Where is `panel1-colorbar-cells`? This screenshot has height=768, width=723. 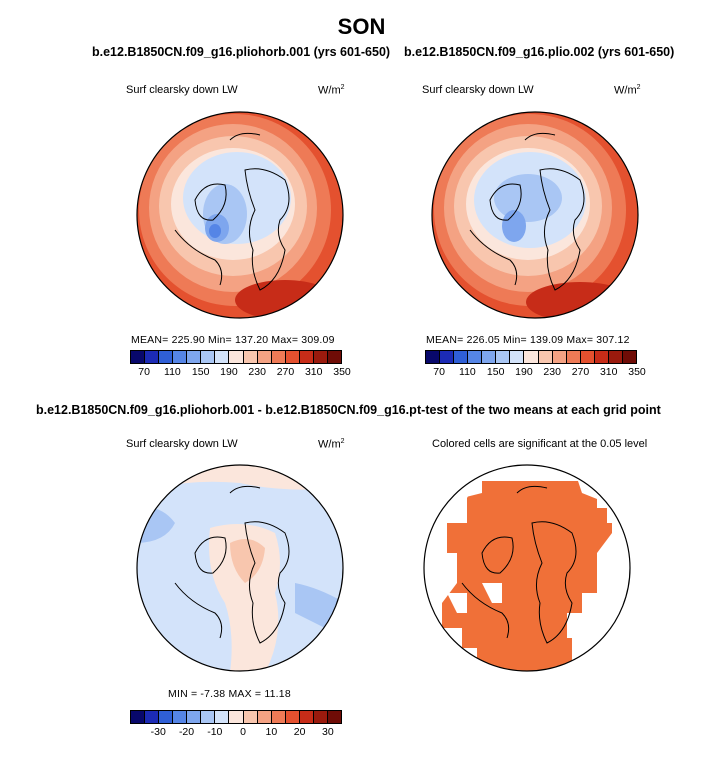
panel1-colorbar-cells is located at coordinates (236, 357).